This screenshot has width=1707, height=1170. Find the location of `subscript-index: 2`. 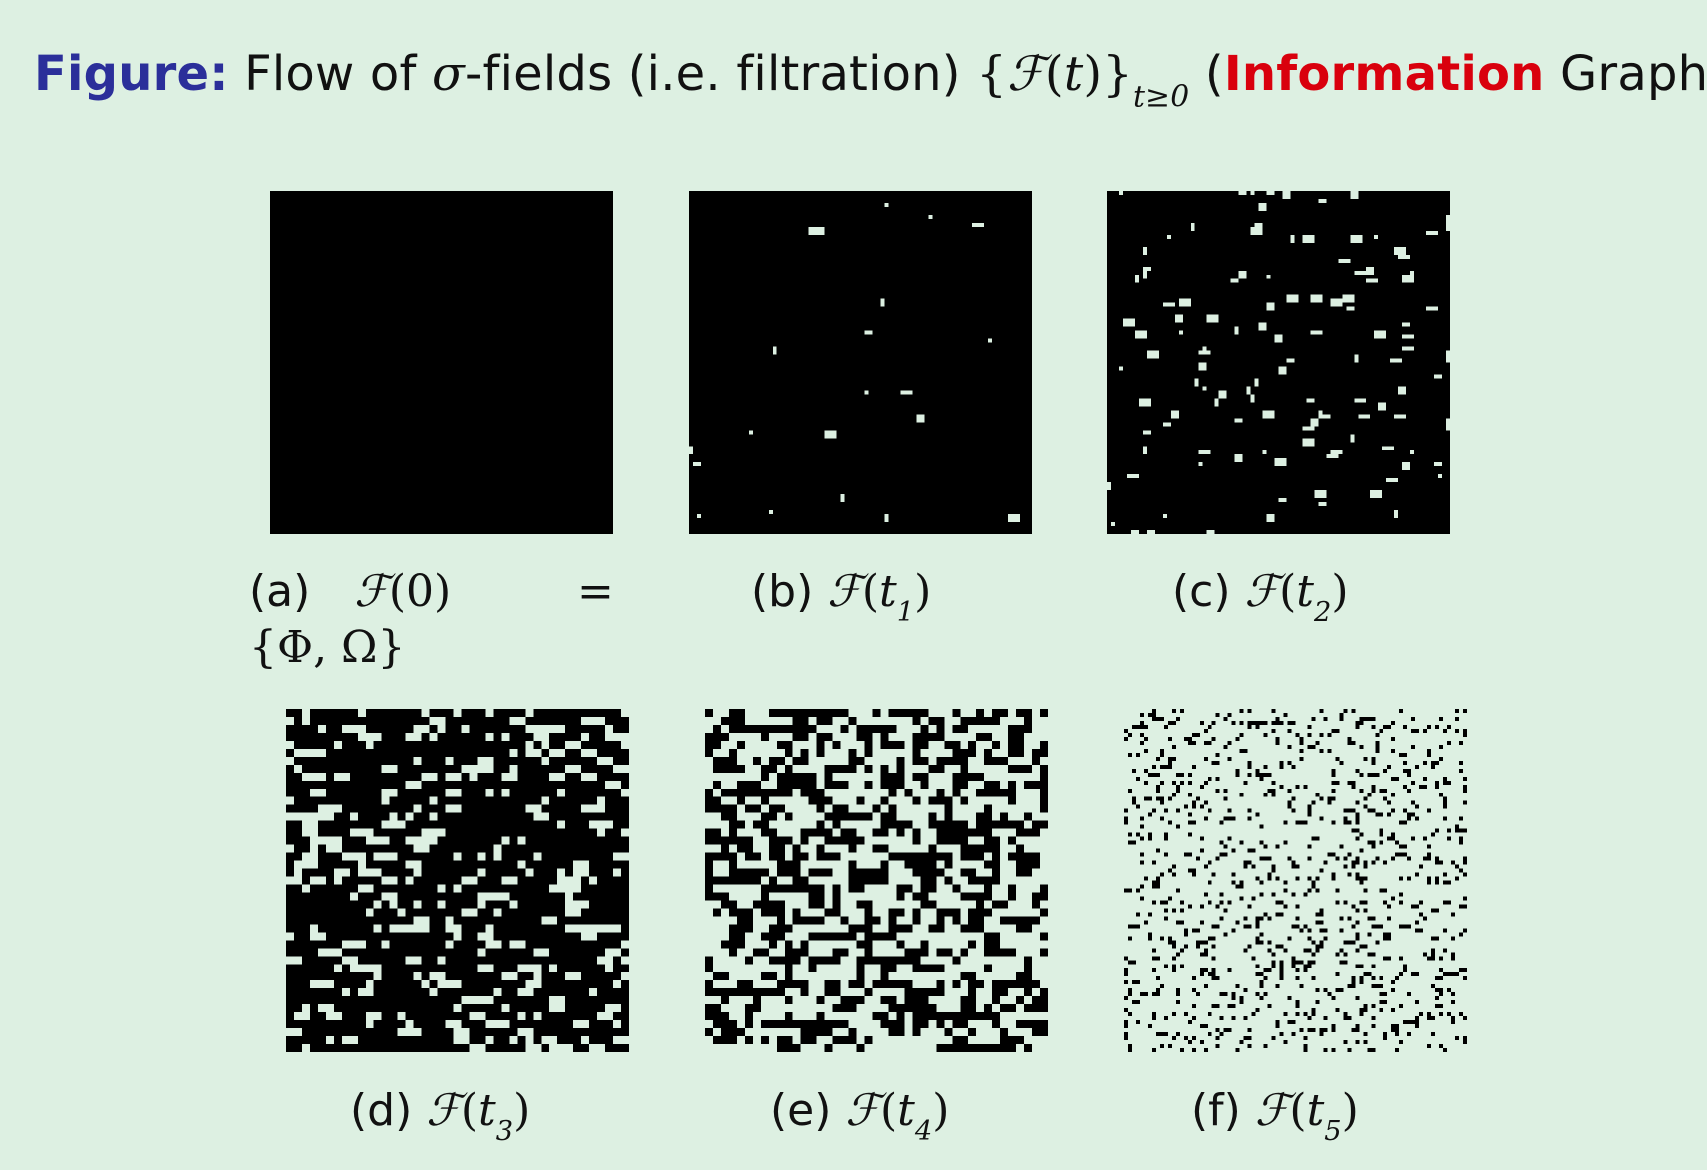

subscript-index: 2 is located at coordinates (1322, 612).